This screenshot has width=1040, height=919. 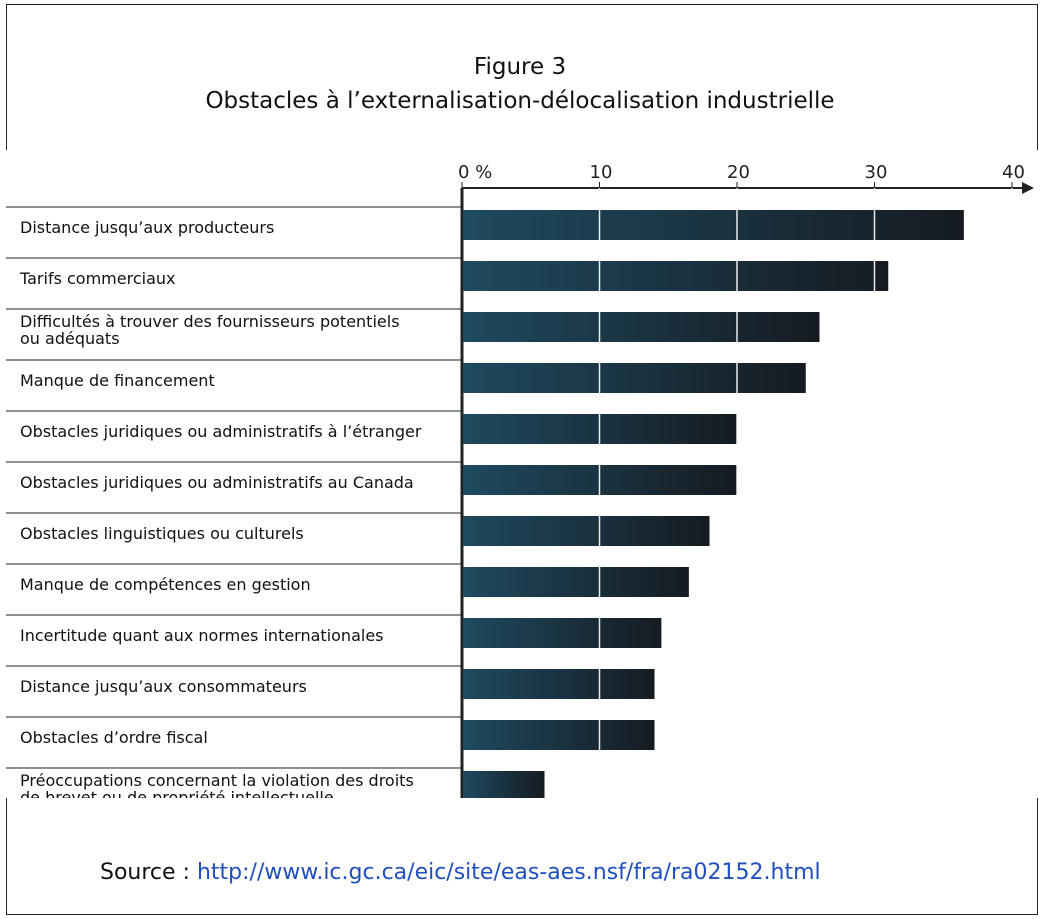 I want to click on figure-number: Figure 3, so click(x=520, y=67).